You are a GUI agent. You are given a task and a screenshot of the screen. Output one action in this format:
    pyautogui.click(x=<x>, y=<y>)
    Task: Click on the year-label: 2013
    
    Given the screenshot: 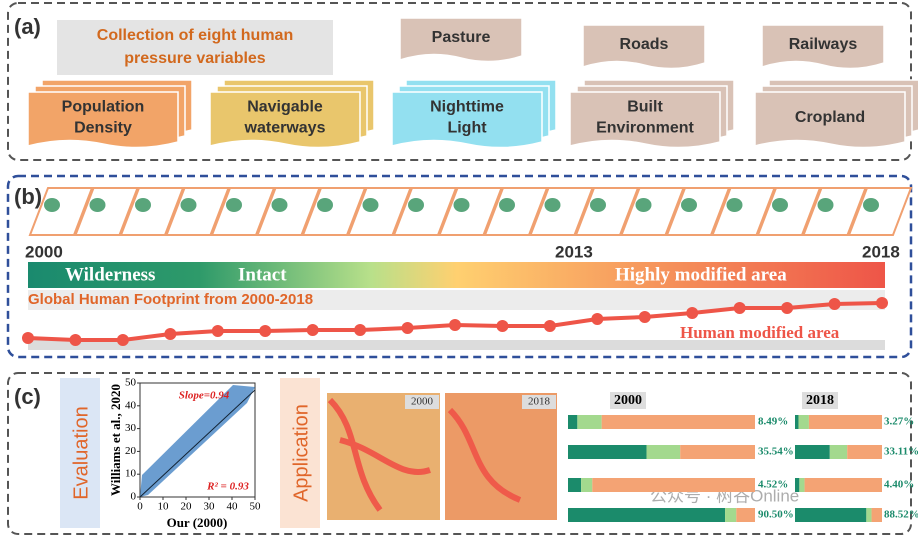 What is the action you would take?
    pyautogui.click(x=574, y=251)
    